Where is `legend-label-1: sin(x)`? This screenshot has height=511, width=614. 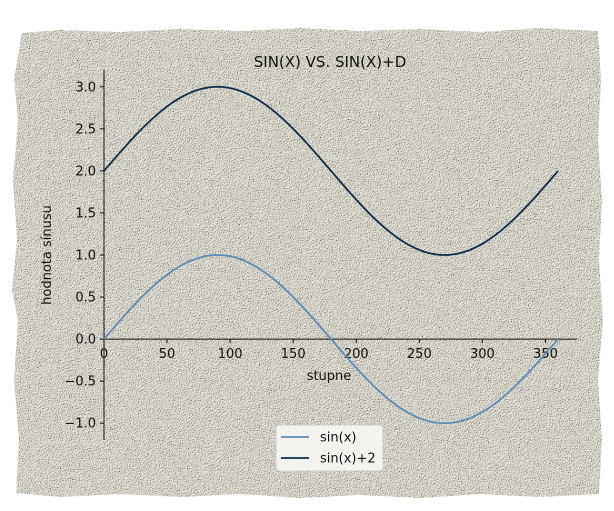 legend-label-1: sin(x) is located at coordinates (338, 438).